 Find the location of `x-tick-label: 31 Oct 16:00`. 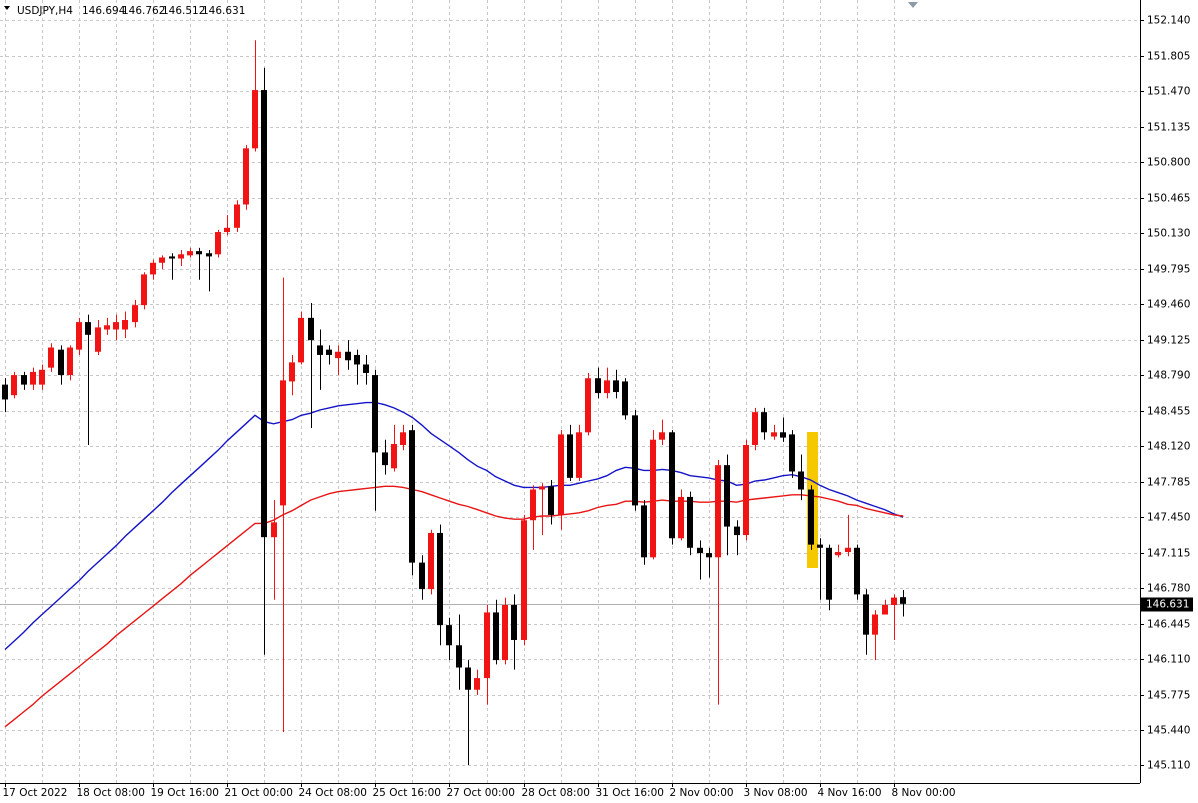

x-tick-label: 31 Oct 16:00 is located at coordinates (630, 793).